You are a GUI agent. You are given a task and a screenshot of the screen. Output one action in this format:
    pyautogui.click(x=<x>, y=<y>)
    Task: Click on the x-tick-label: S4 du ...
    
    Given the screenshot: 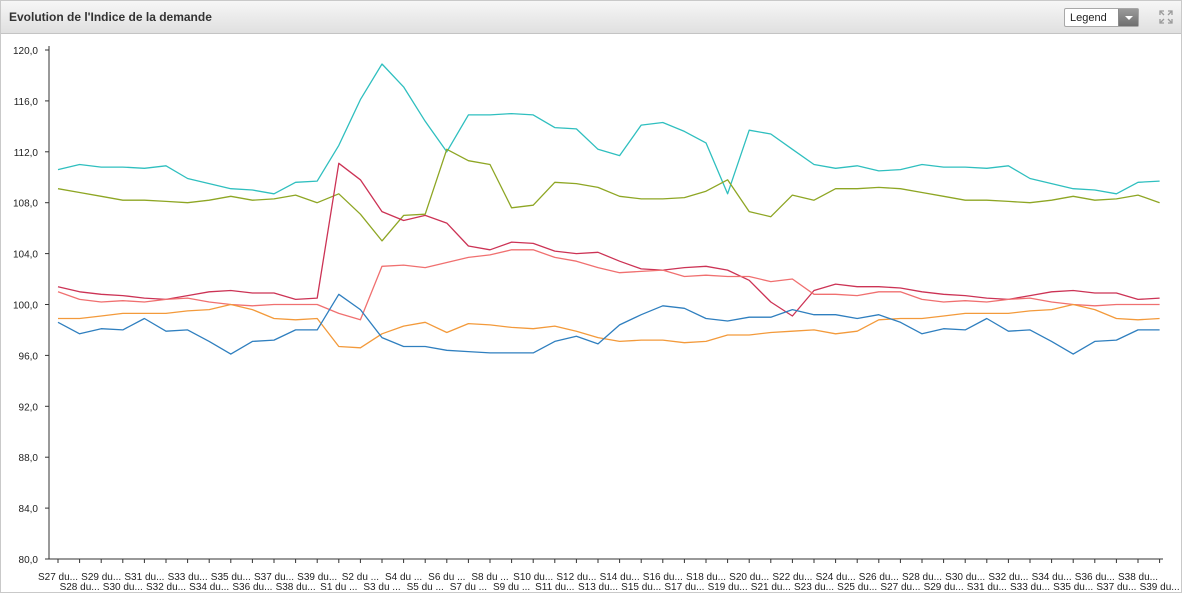 What is the action you would take?
    pyautogui.click(x=403, y=577)
    